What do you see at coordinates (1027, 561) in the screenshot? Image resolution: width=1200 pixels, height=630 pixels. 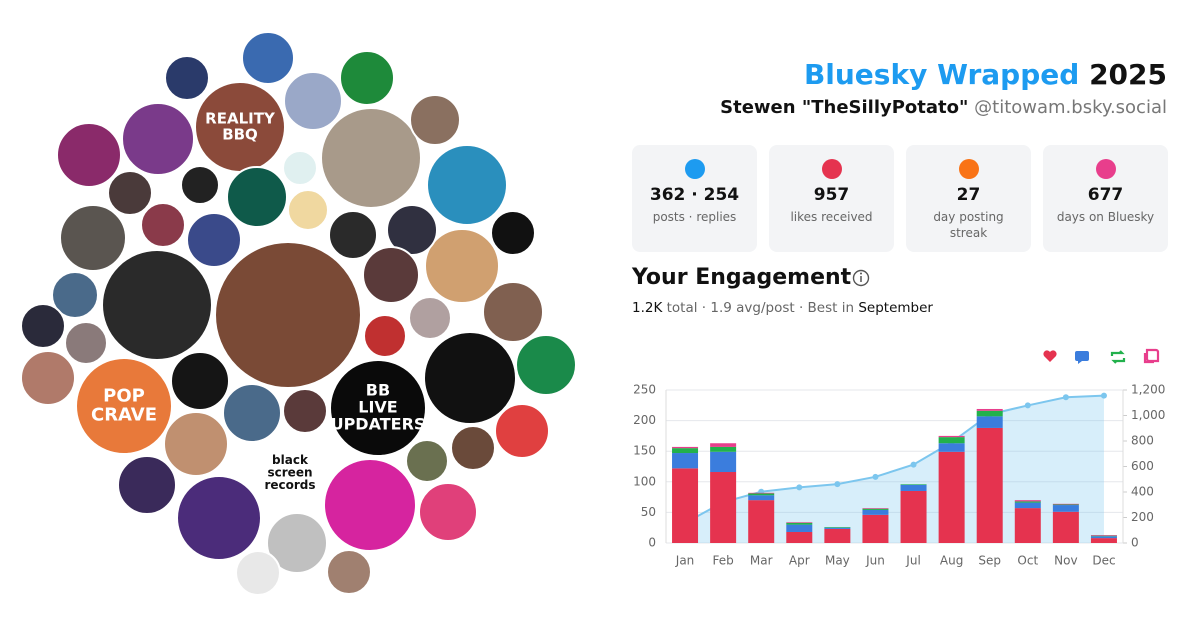 I see `x-tick-label: Oct` at bounding box center [1027, 561].